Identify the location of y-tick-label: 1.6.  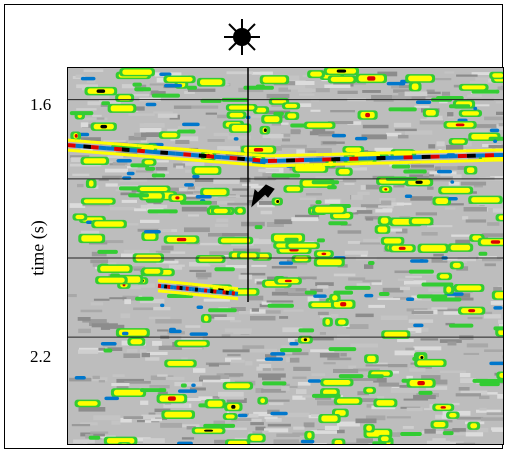
(41, 104).